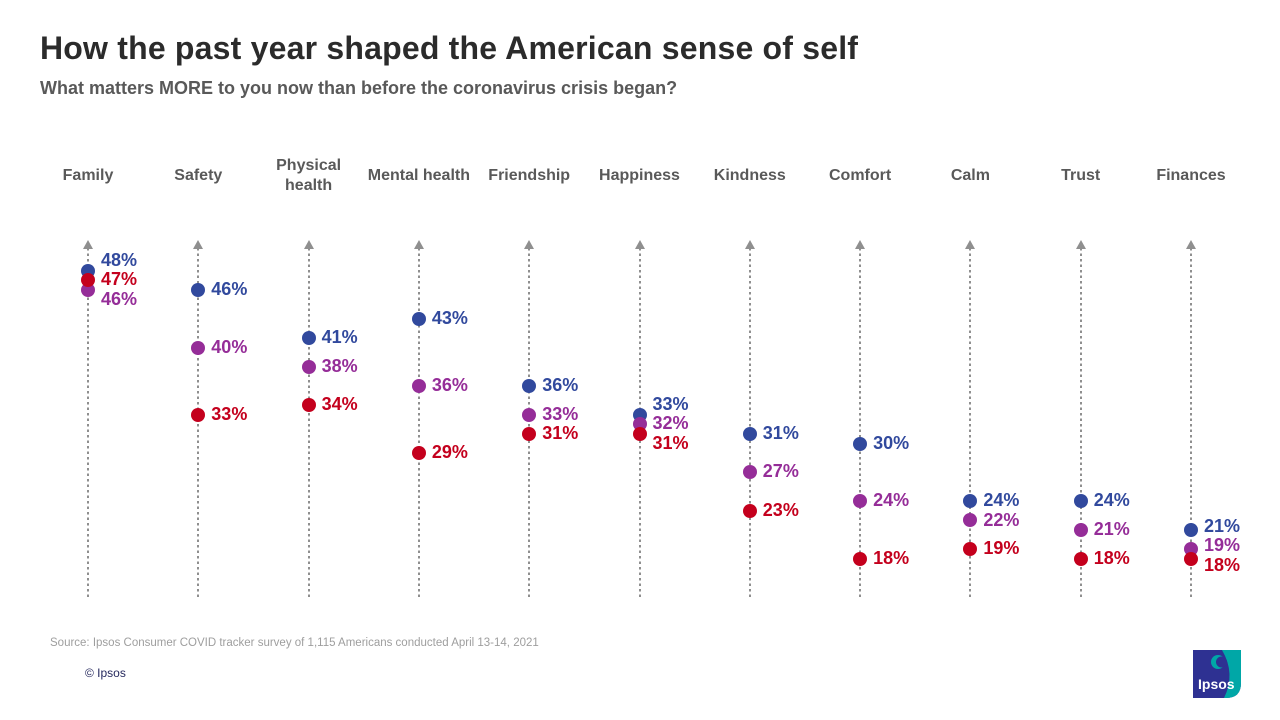 The image size is (1280, 720). What do you see at coordinates (1216, 684) in the screenshot?
I see `ipsos-logo-text: Ipsos` at bounding box center [1216, 684].